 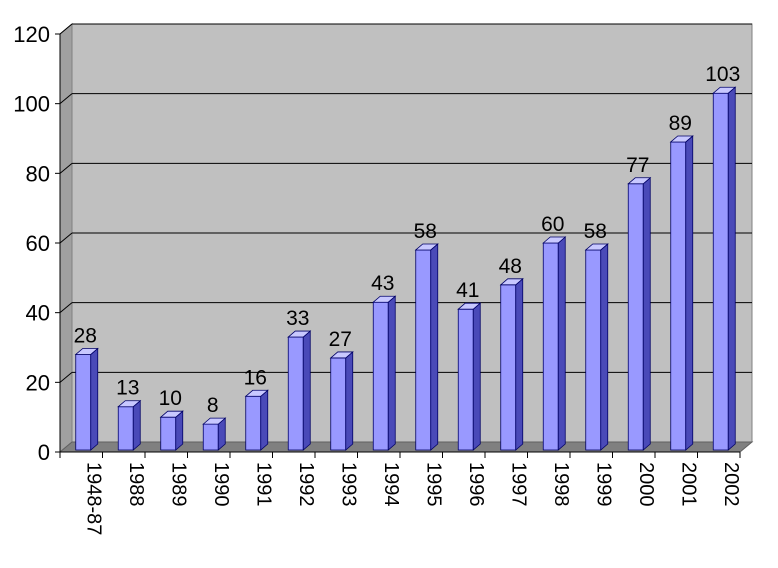 What do you see at coordinates (31, 104) in the screenshot?
I see `y-tick-label: 100` at bounding box center [31, 104].